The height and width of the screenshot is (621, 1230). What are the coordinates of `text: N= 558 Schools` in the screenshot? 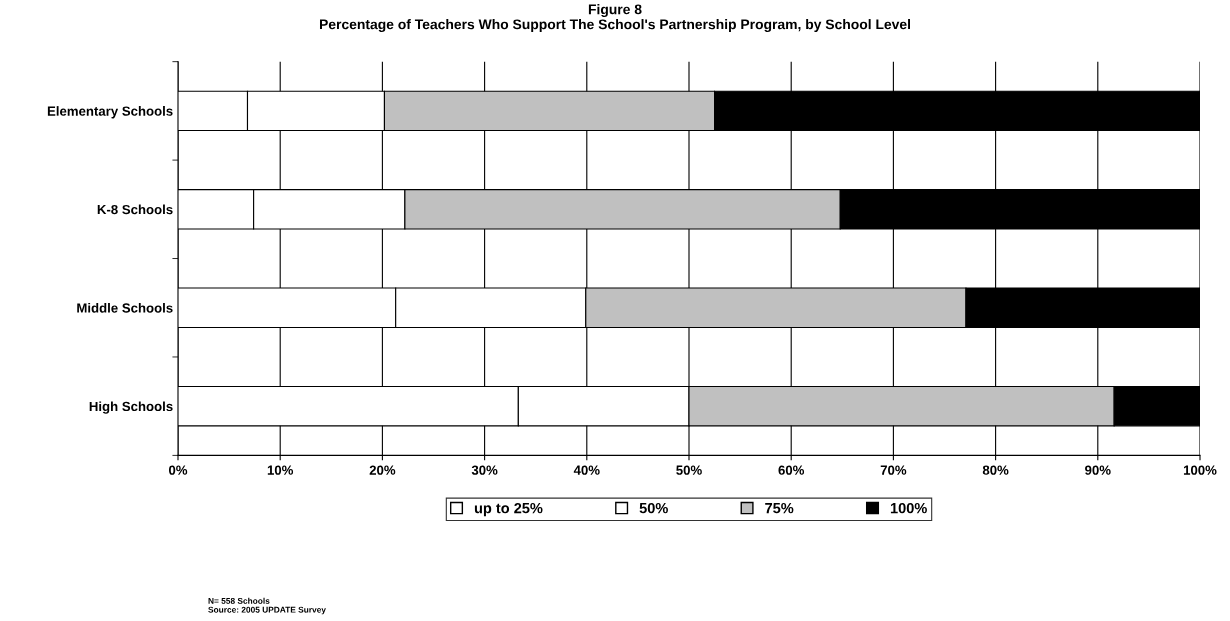 It's located at (239, 600).